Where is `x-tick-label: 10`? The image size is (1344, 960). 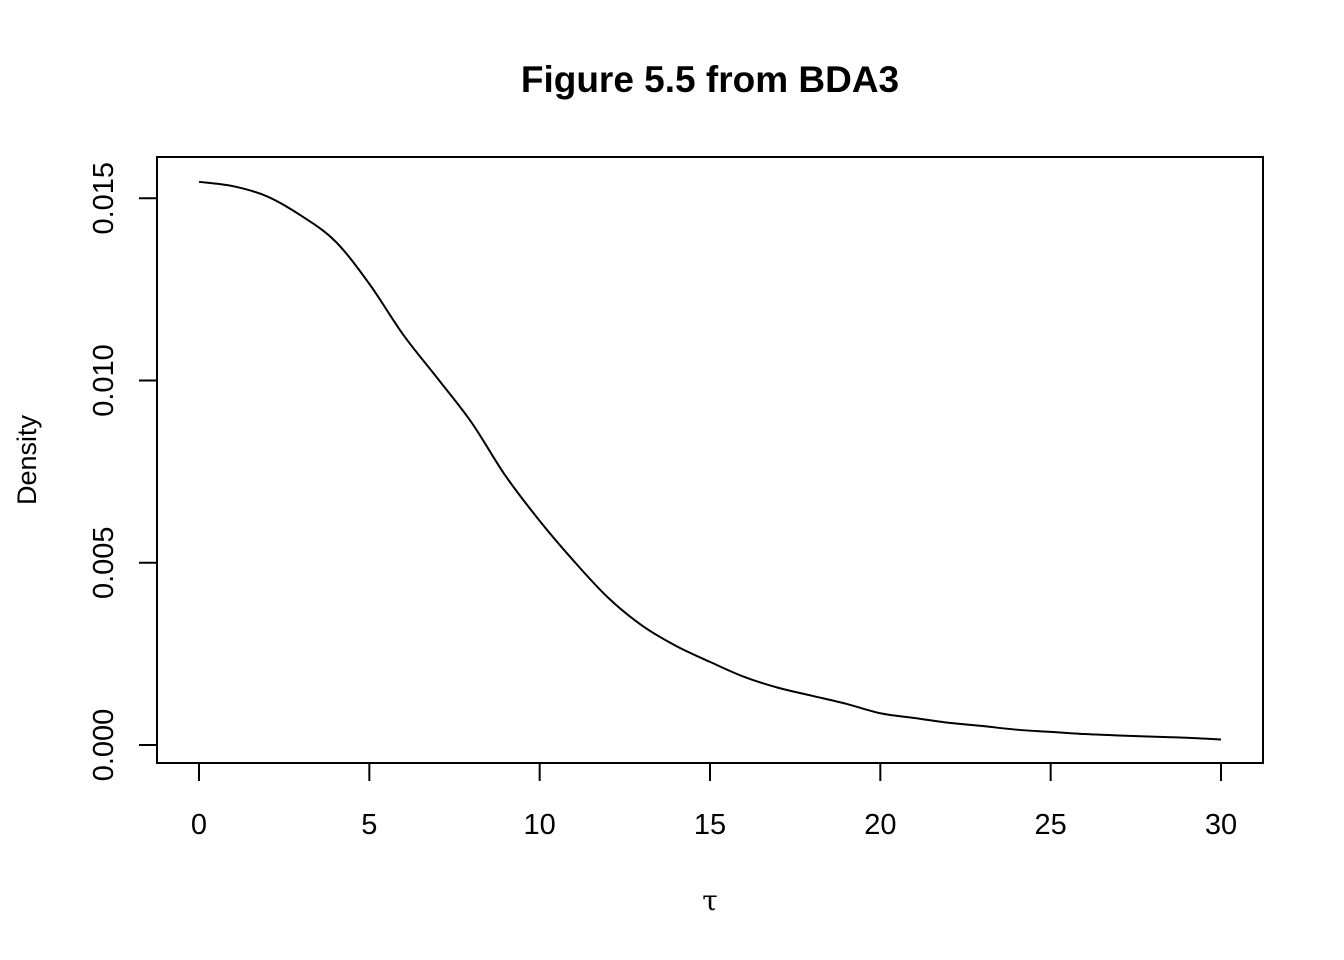 x-tick-label: 10 is located at coordinates (540, 825).